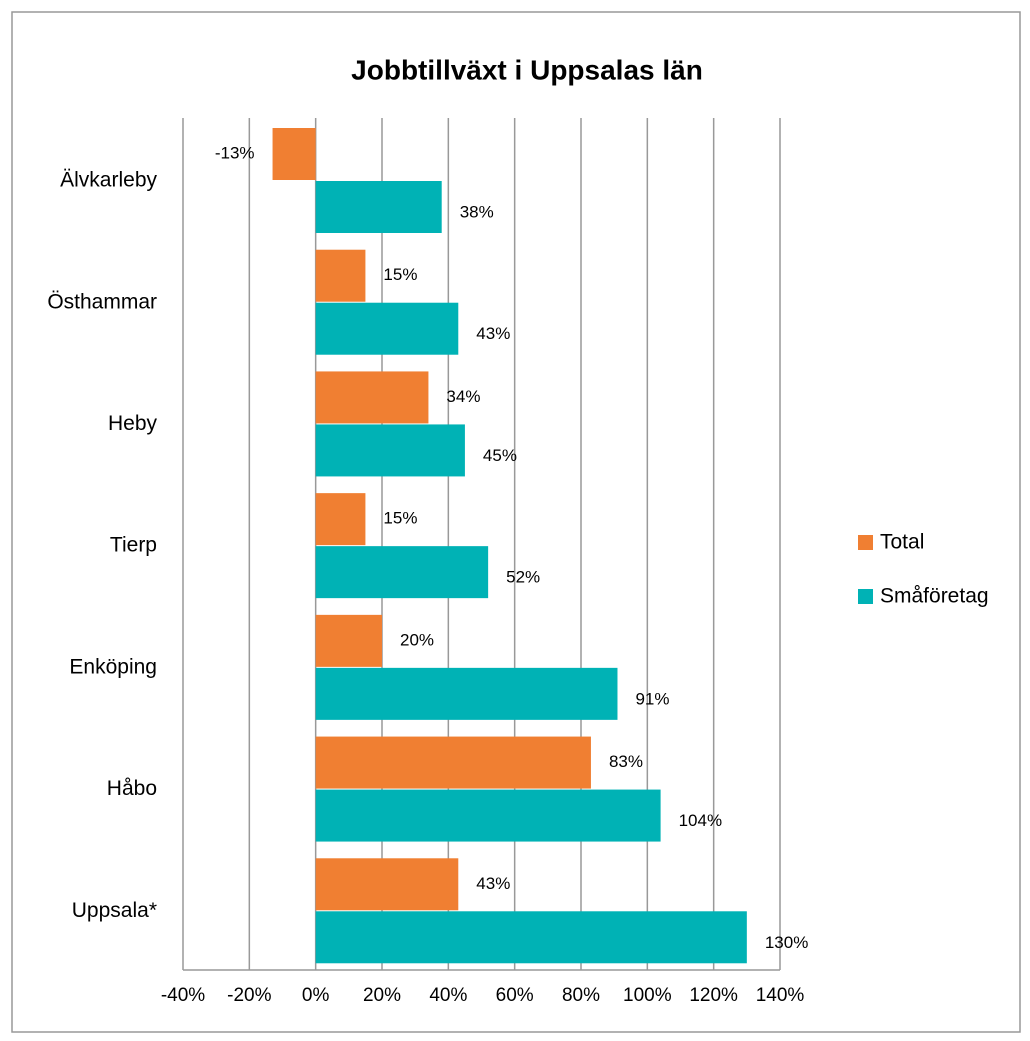  Describe the element at coordinates (102, 301) in the screenshot. I see `y-tick-label: Östhammar` at that location.